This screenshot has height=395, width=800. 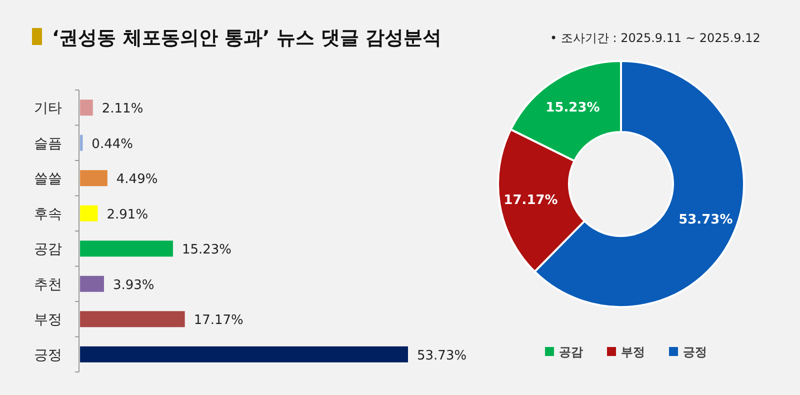 I want to click on data-label: 3.93%, so click(x=133, y=285).